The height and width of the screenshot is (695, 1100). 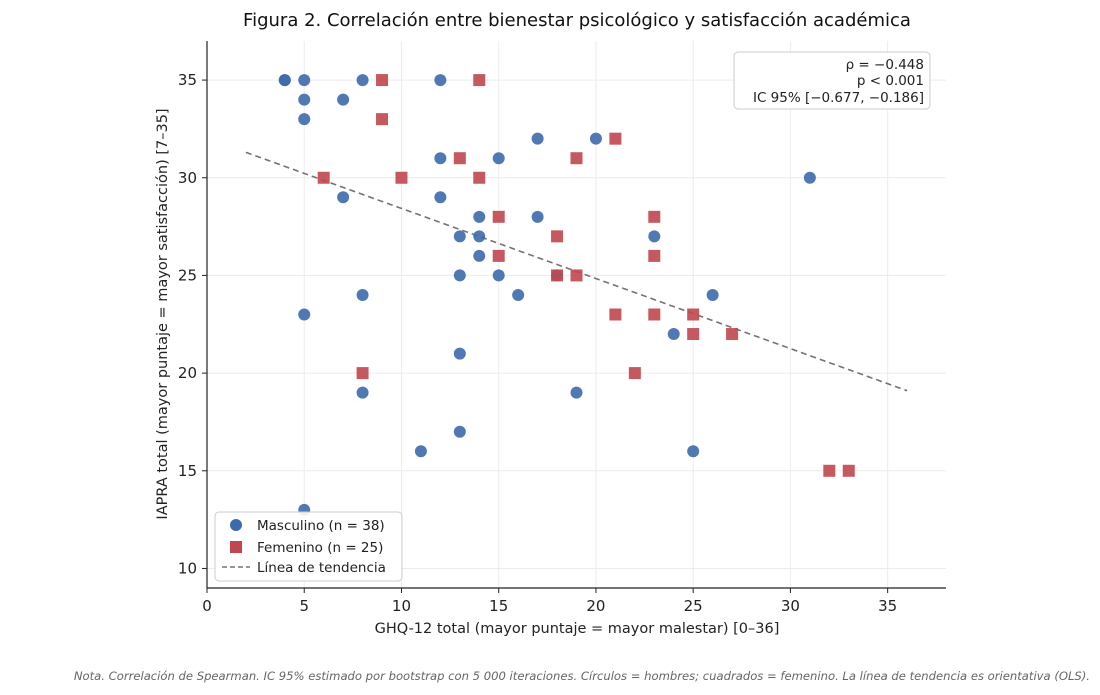 I want to click on legend-label-trend: Línea de tendencia, so click(x=321, y=568).